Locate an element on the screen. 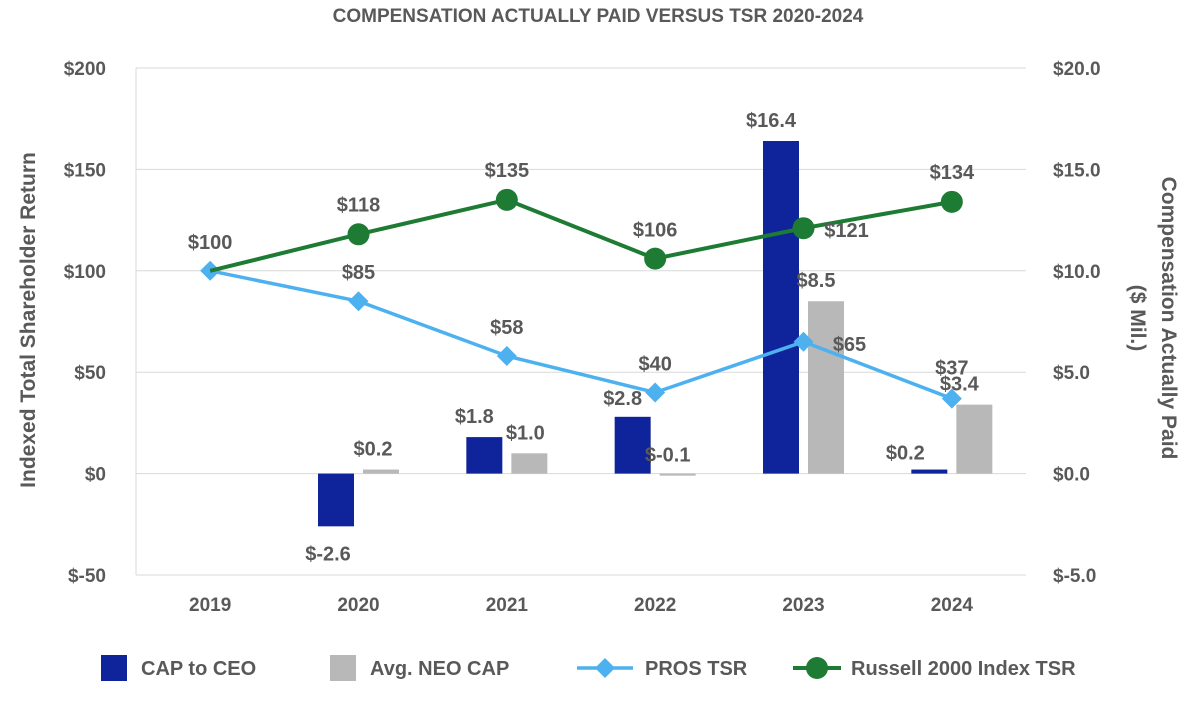  right-tick-label: $-5.0 is located at coordinates (1074, 576).